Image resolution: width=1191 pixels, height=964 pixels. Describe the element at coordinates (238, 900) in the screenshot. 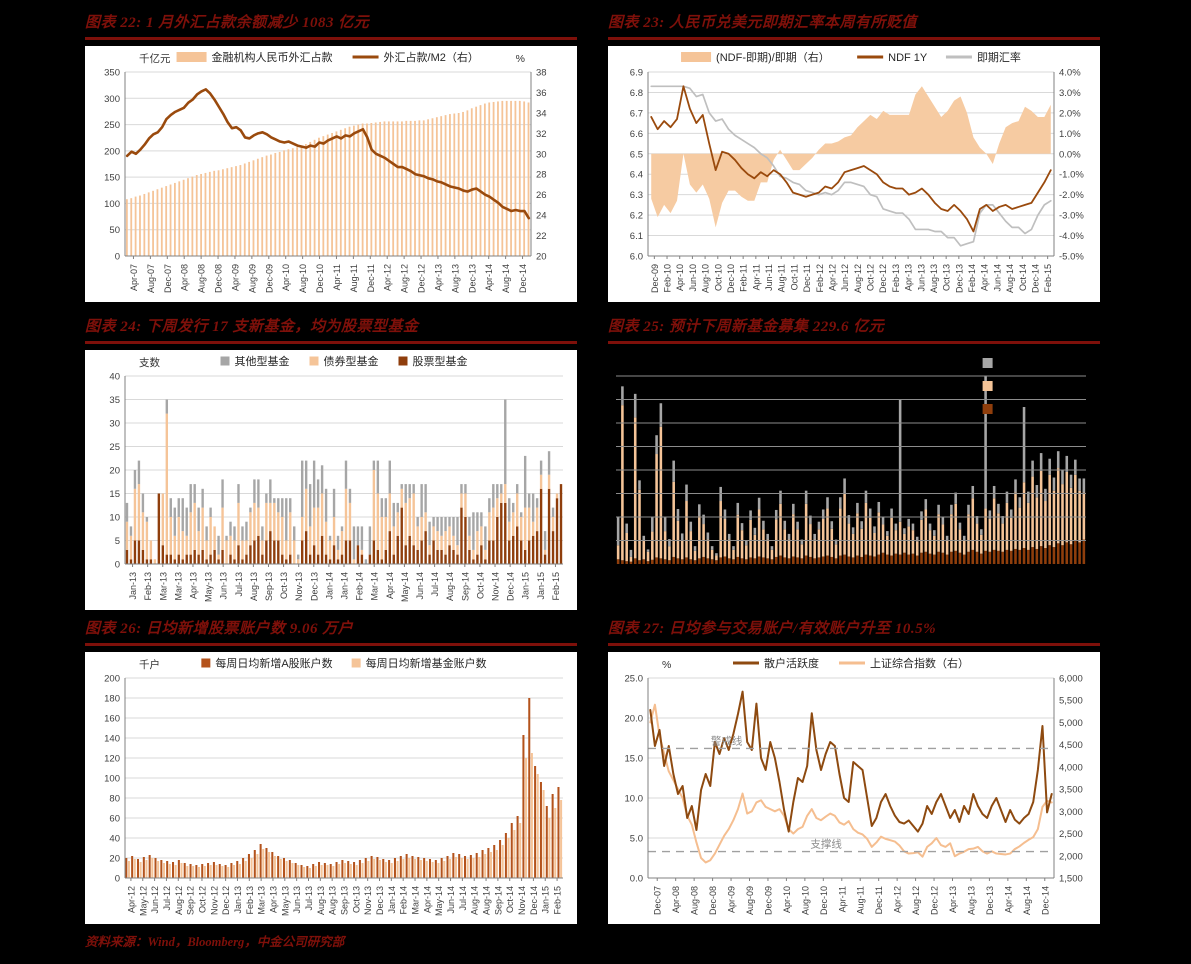

I see `svg-text: Jan-13` at that location.